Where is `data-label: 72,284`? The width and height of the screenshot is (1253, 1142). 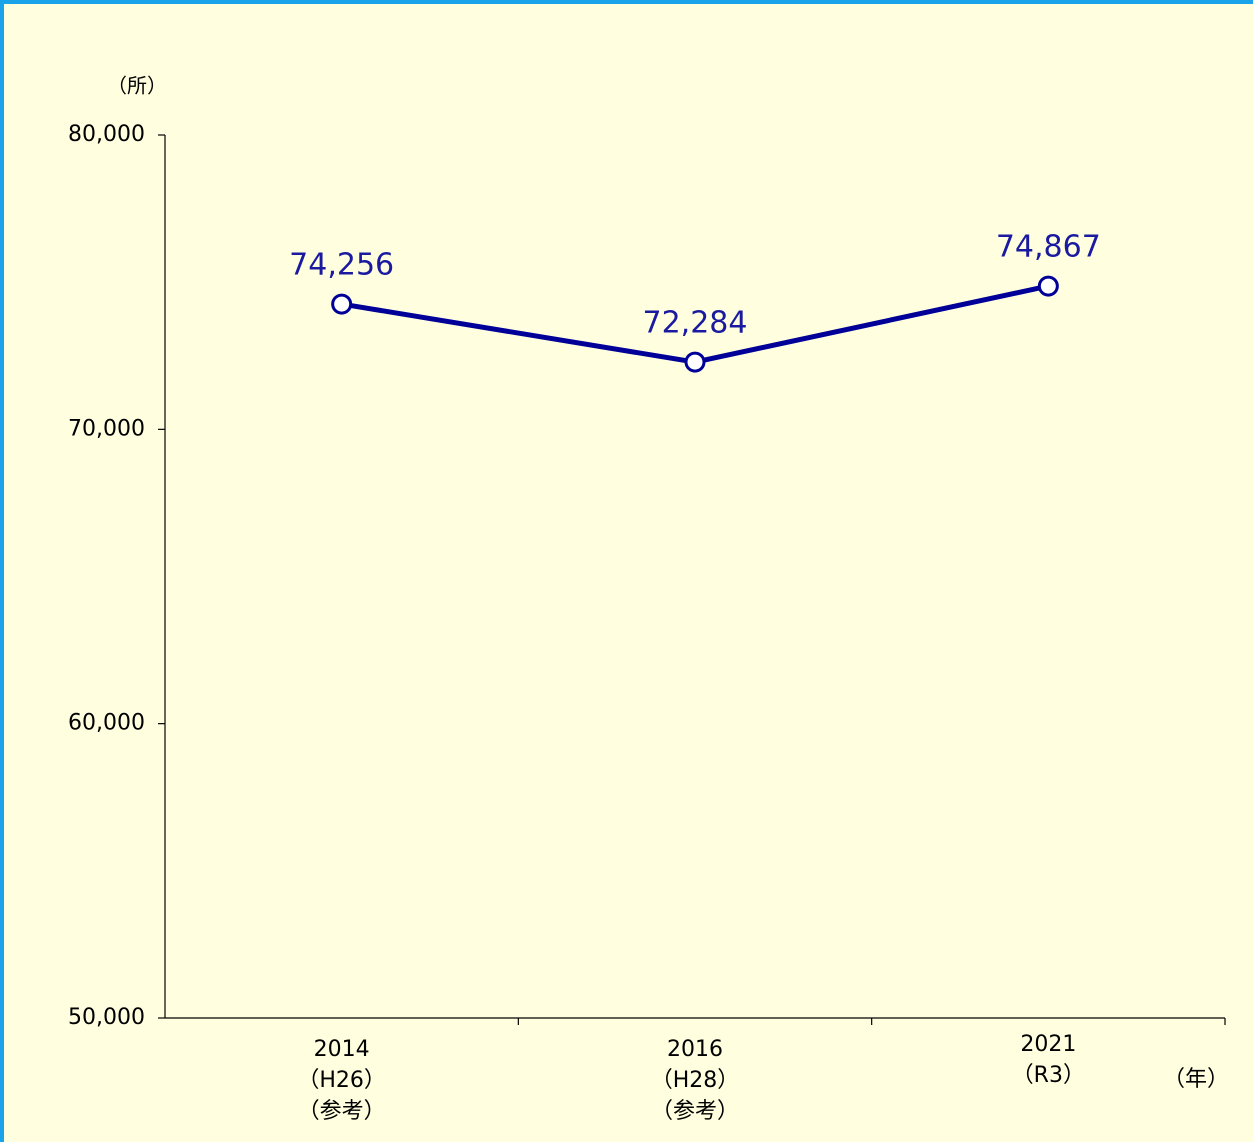
data-label: 72,284 is located at coordinates (695, 323).